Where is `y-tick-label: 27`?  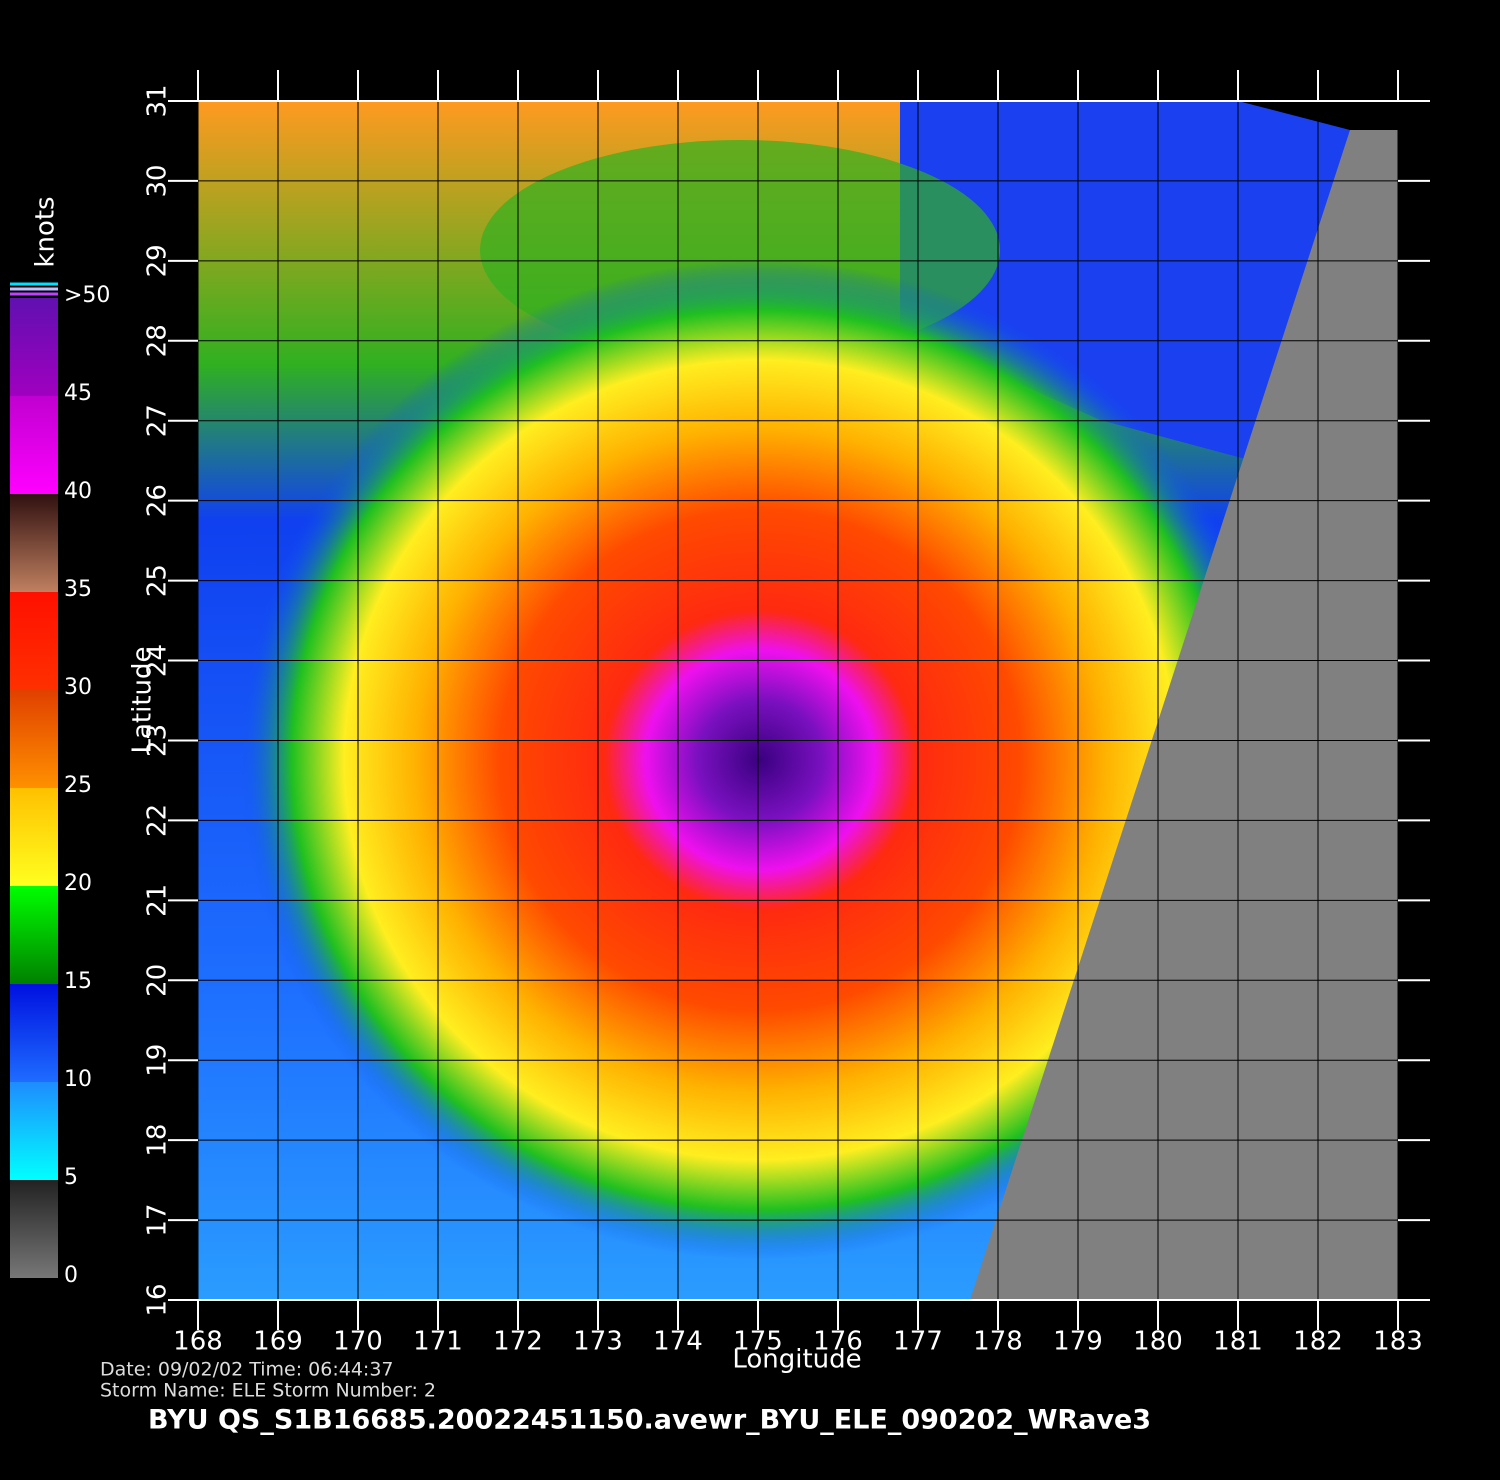 y-tick-label: 27 is located at coordinates (158, 420).